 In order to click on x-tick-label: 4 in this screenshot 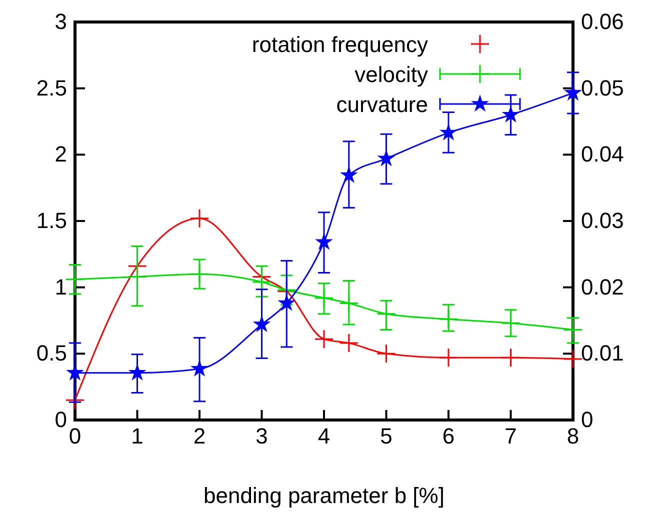, I will do `click(324, 436)`.